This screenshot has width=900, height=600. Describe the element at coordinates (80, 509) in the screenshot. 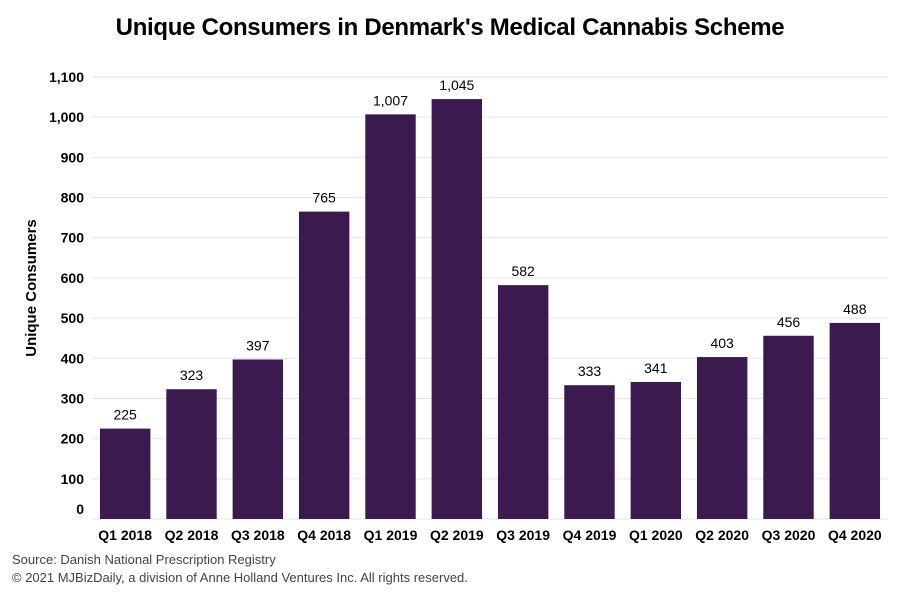

I see `y-tick-label: 0` at that location.